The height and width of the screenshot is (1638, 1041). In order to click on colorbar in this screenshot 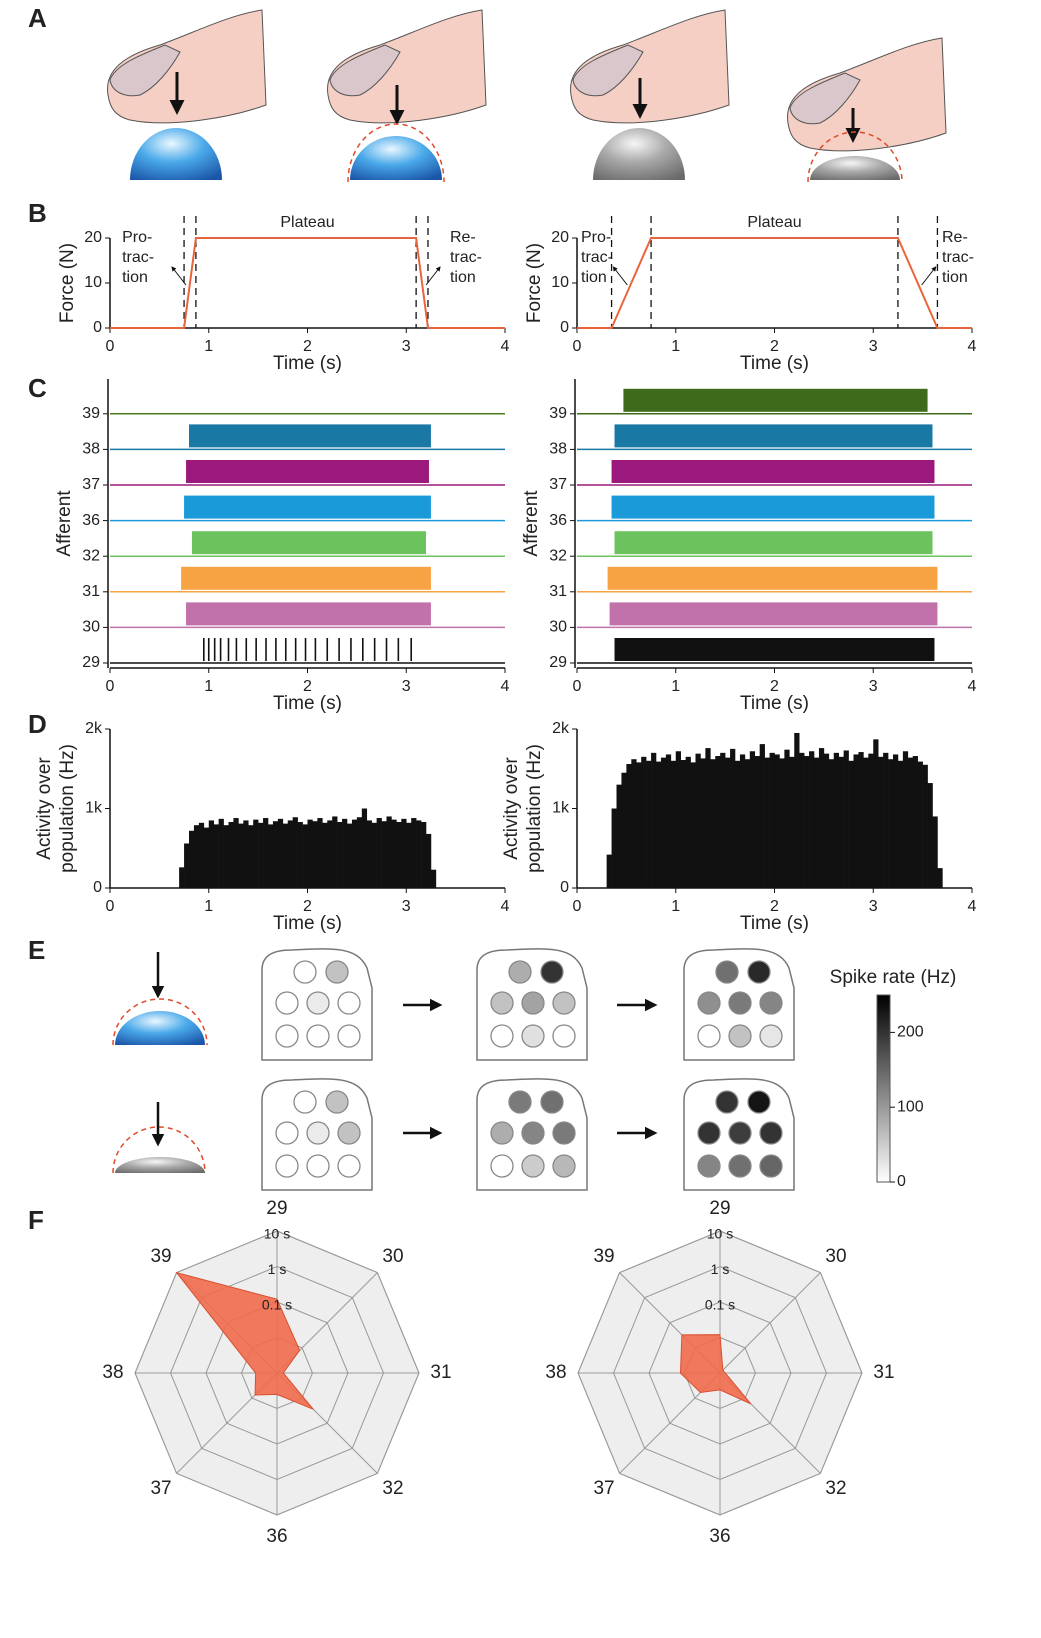, I will do `click(883, 1088)`.